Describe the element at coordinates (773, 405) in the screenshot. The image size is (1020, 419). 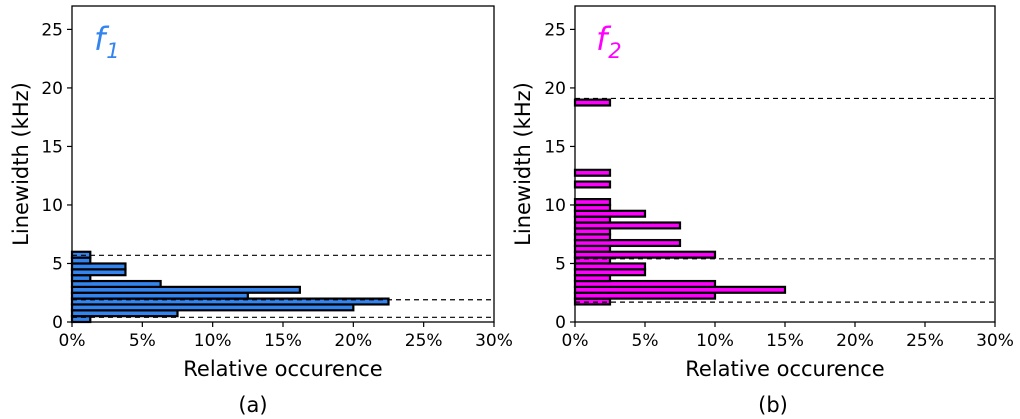
I see `panel-caption: (b)` at that location.